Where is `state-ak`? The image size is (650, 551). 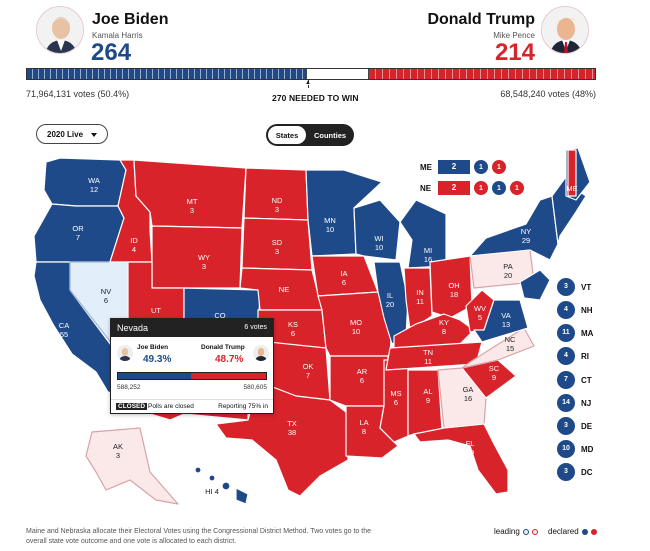 state-ak is located at coordinates (132, 466).